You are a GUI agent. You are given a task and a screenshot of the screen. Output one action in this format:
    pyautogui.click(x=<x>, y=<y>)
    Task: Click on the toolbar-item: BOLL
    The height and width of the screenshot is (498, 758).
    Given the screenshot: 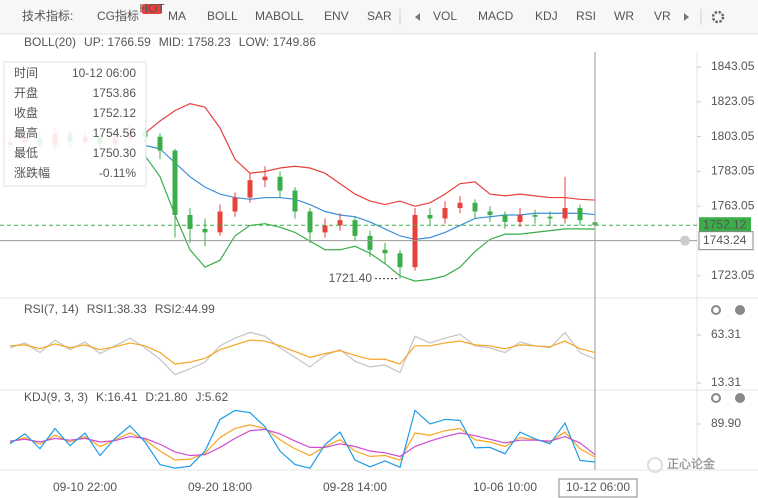 What is the action you would take?
    pyautogui.click(x=222, y=16)
    